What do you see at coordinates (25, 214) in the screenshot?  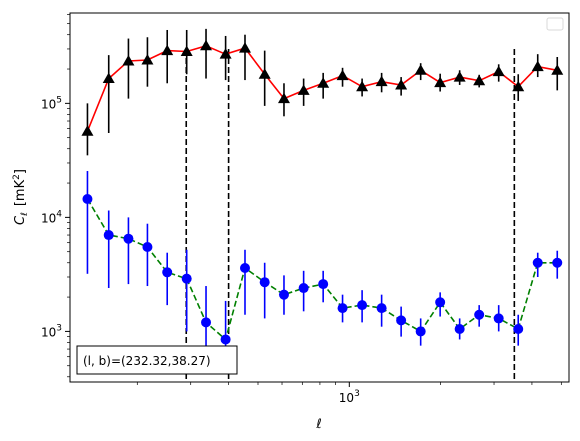 I see `y-axis-label-subscript: ℓ` at bounding box center [25, 214].